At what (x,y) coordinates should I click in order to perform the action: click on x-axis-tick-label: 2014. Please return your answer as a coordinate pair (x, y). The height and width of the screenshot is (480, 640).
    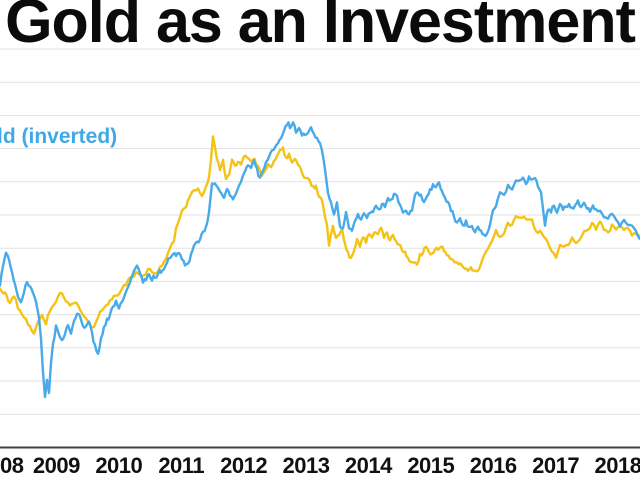
    Looking at the image, I should click on (368, 465).